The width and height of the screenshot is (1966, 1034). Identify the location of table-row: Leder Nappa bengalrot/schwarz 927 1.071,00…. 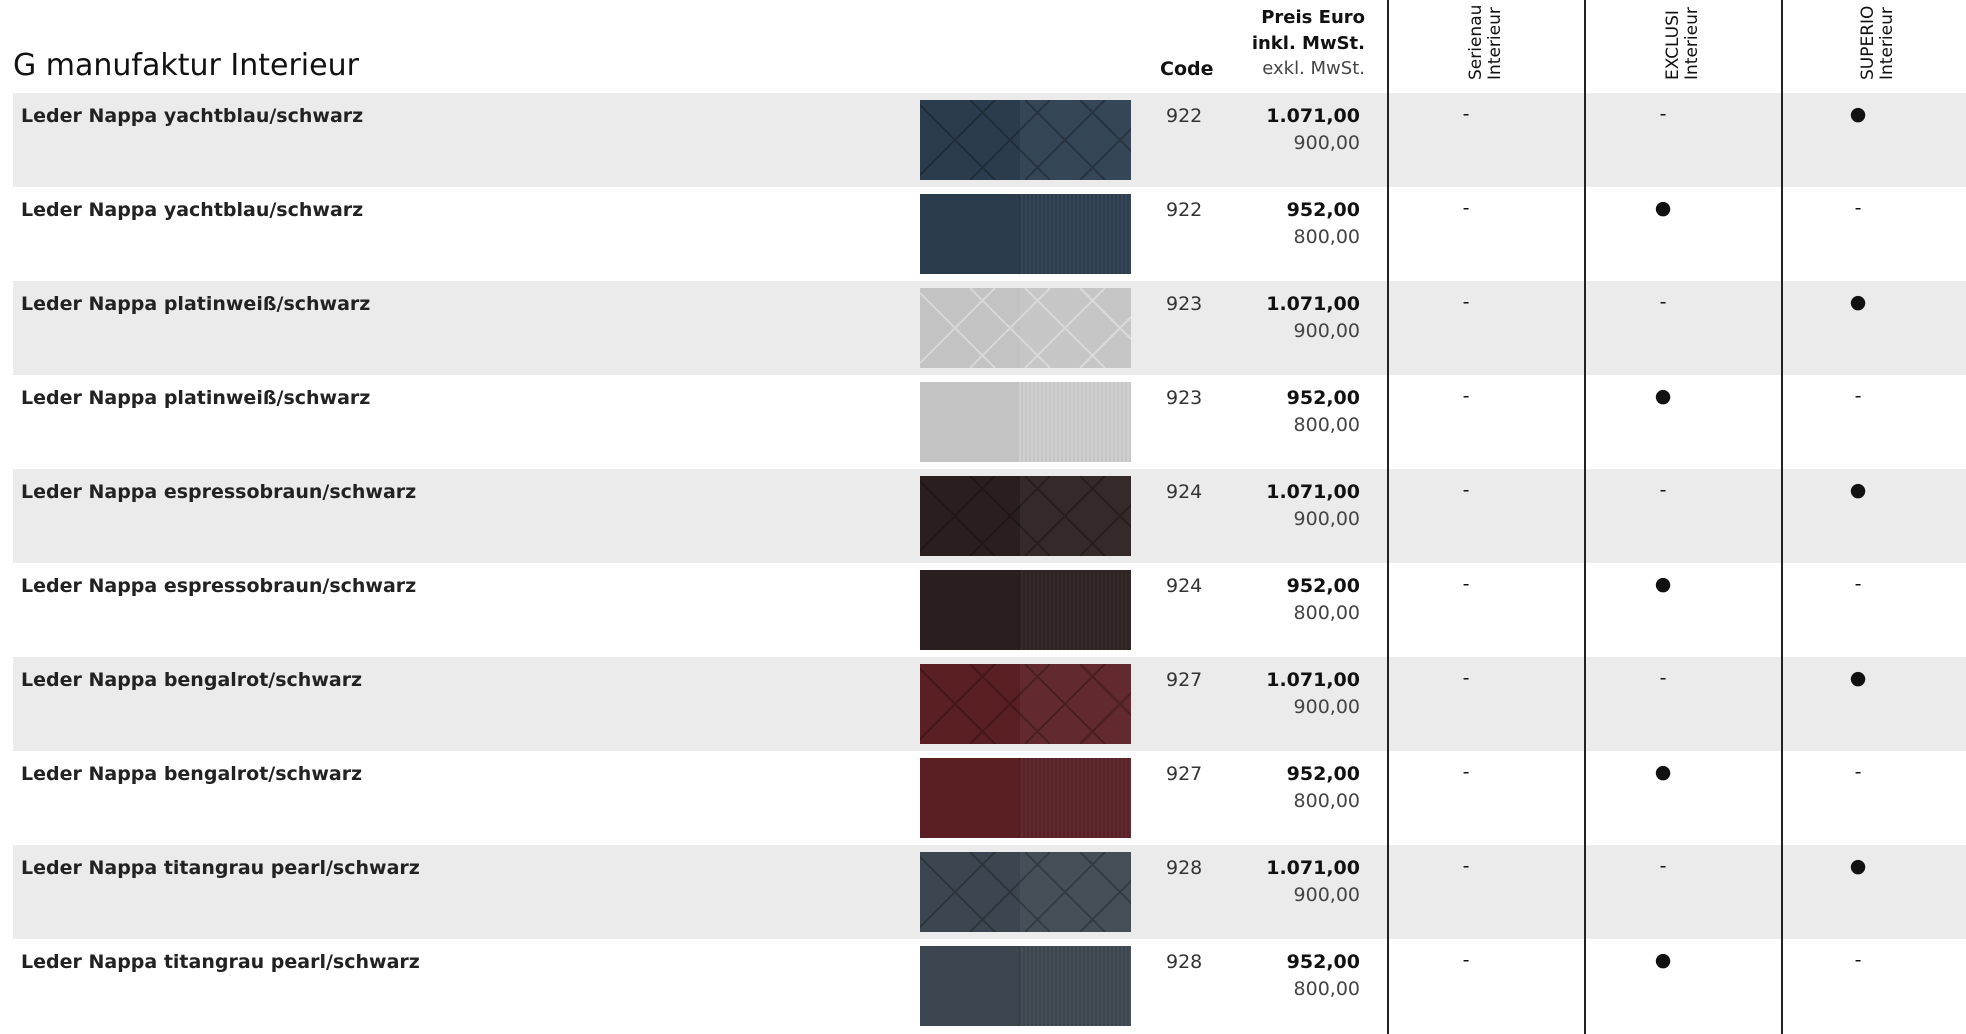
(989, 704).